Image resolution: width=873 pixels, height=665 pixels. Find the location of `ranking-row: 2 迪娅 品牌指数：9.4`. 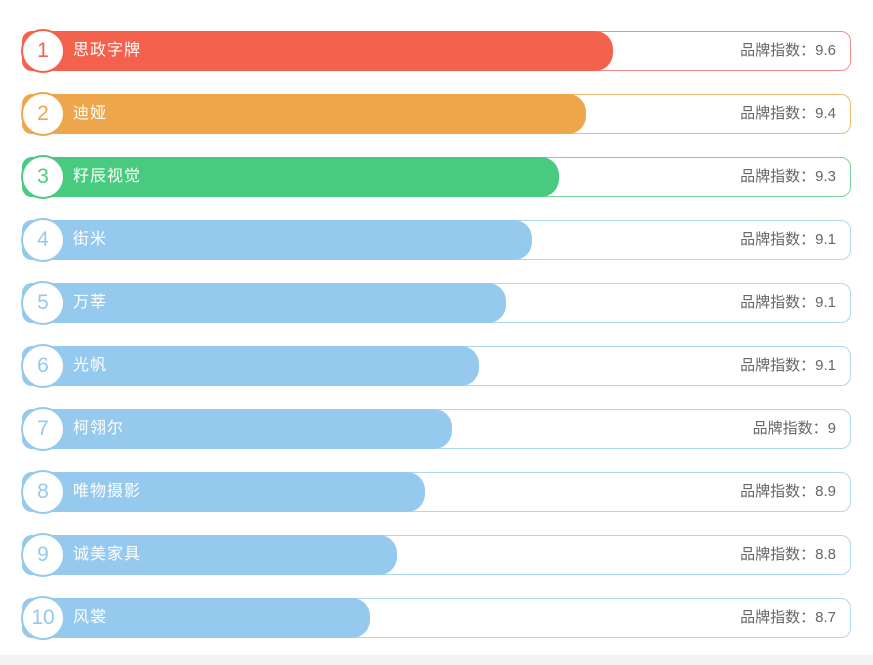

ranking-row: 2 迪娅 品牌指数：9.4 is located at coordinates (436, 114).